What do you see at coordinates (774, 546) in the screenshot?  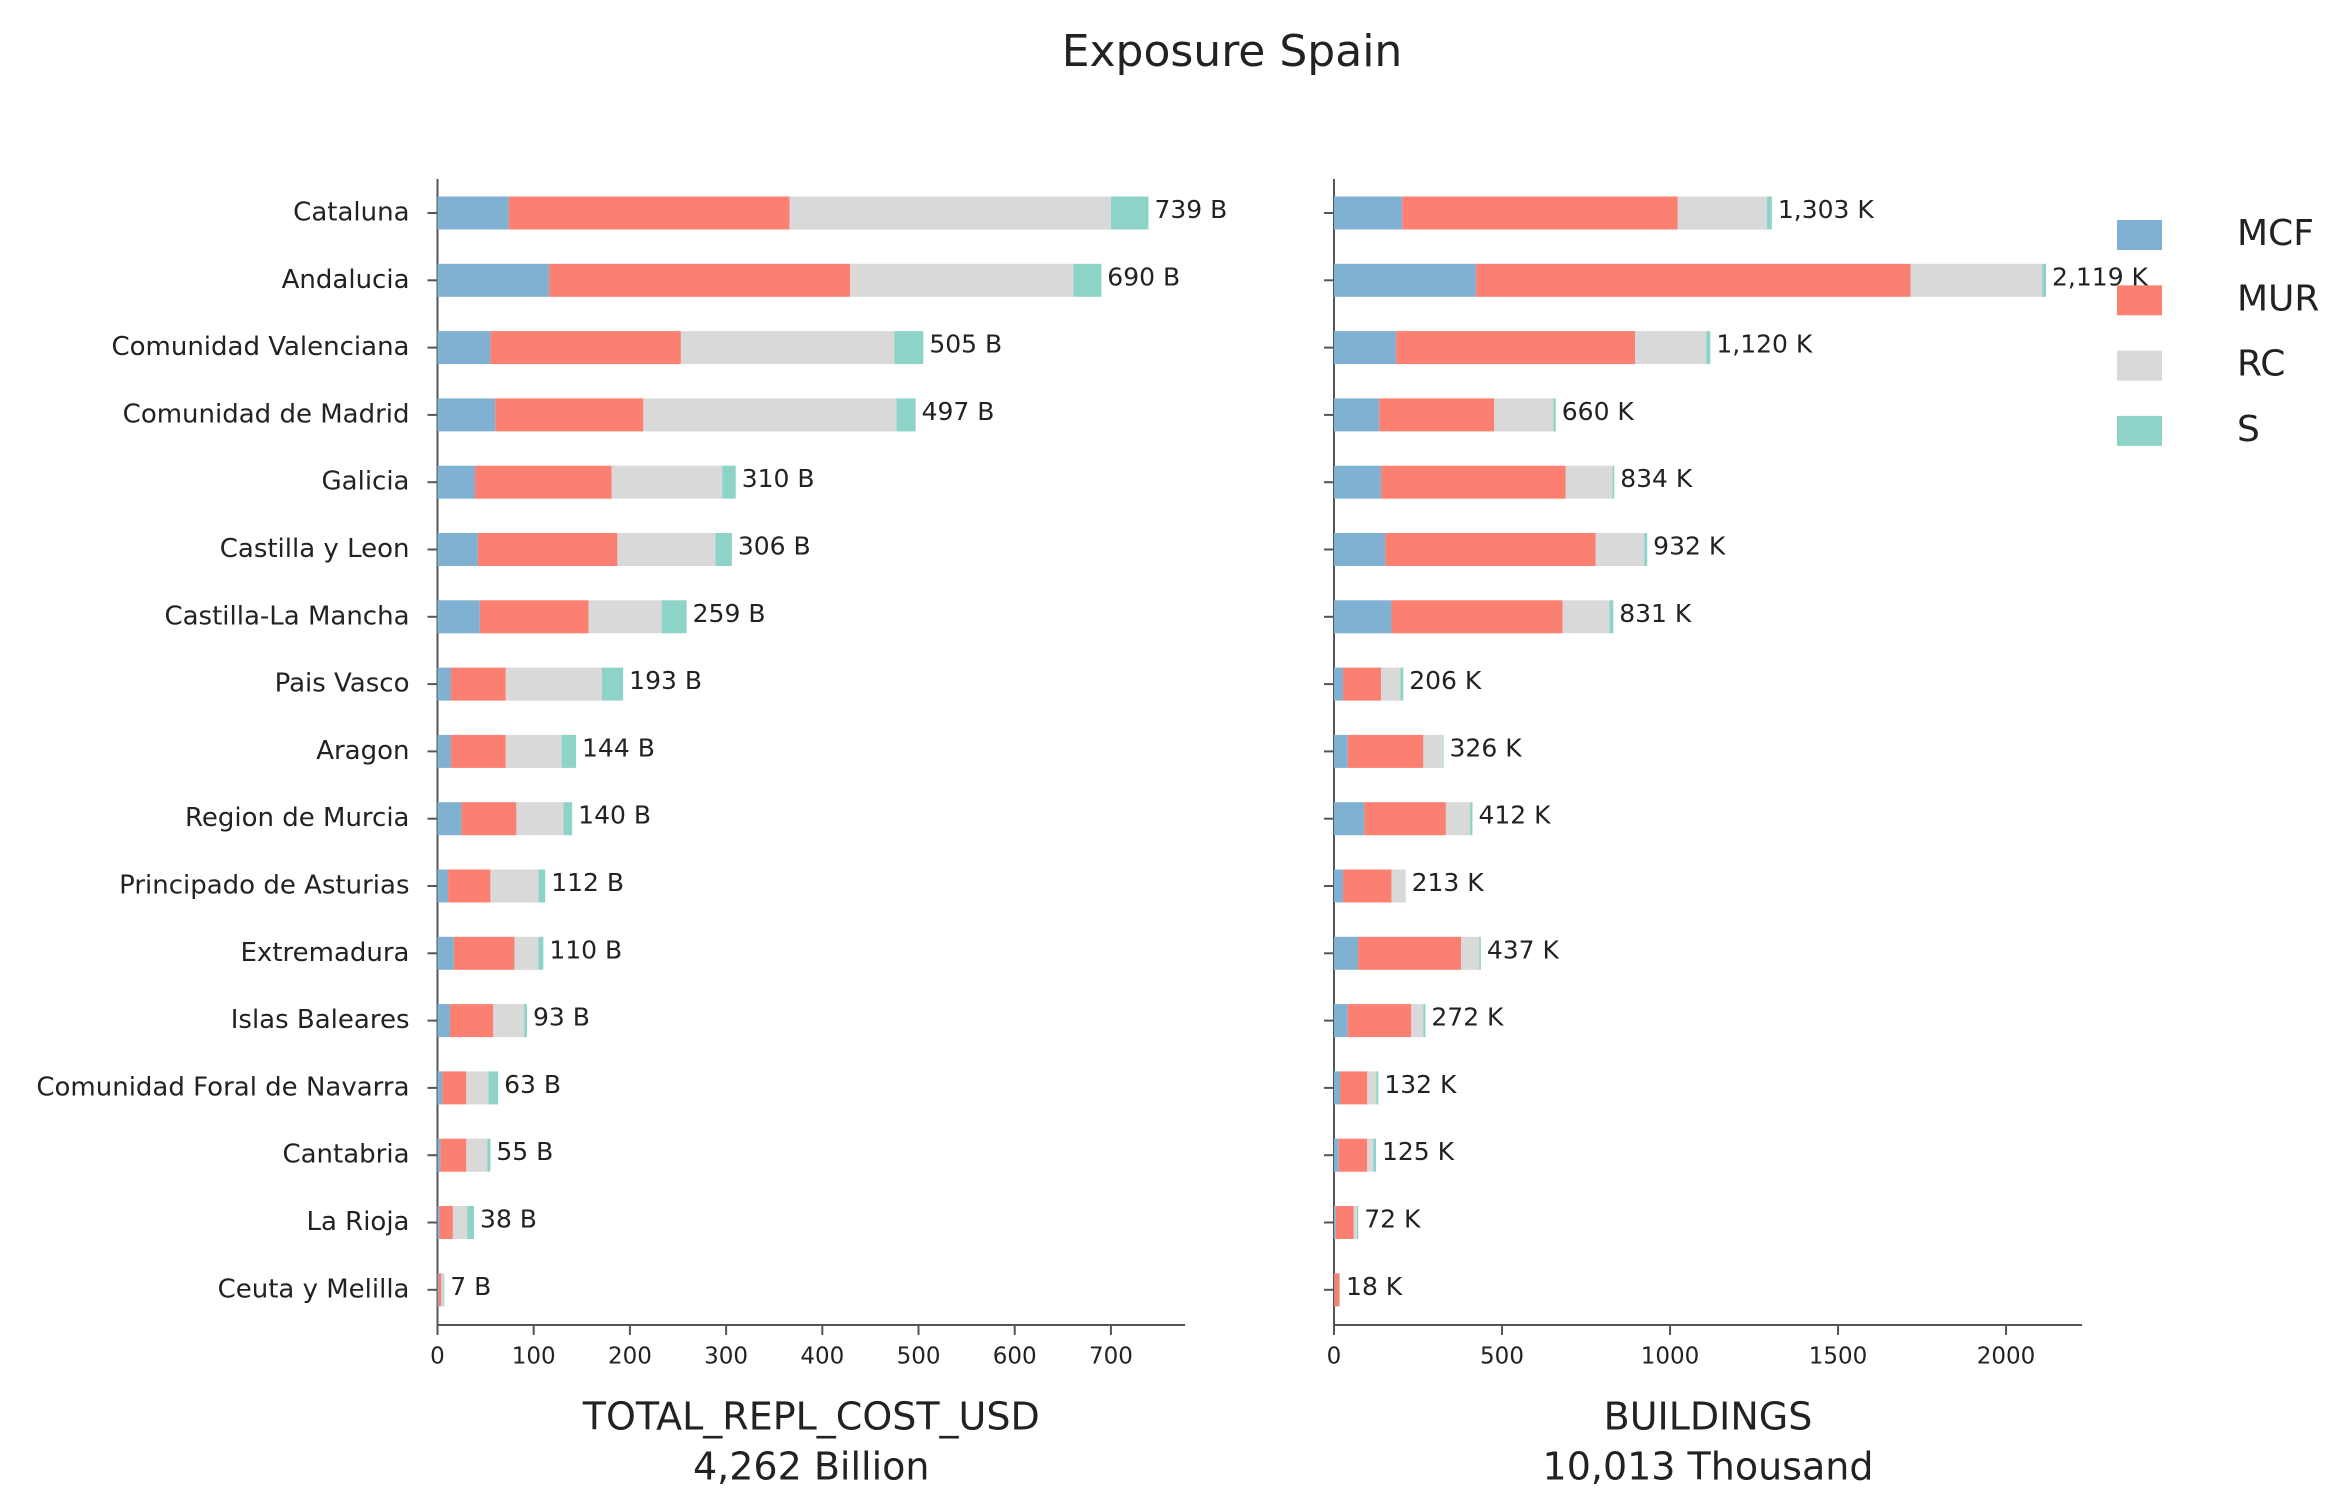 I see `value-label: 306 B` at bounding box center [774, 546].